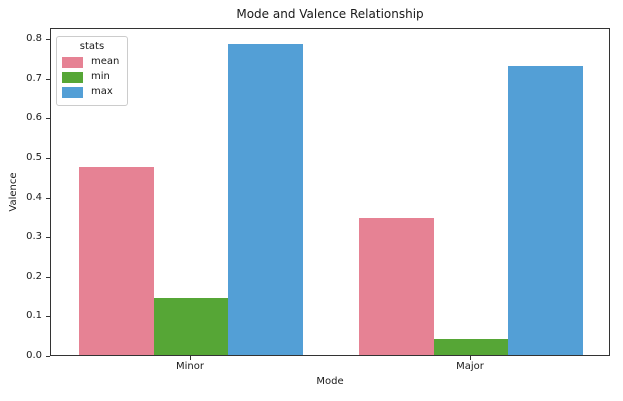 Image resolution: width=623 pixels, height=401 pixels. What do you see at coordinates (34, 197) in the screenshot?
I see `y-tick-label: 0.4` at bounding box center [34, 197].